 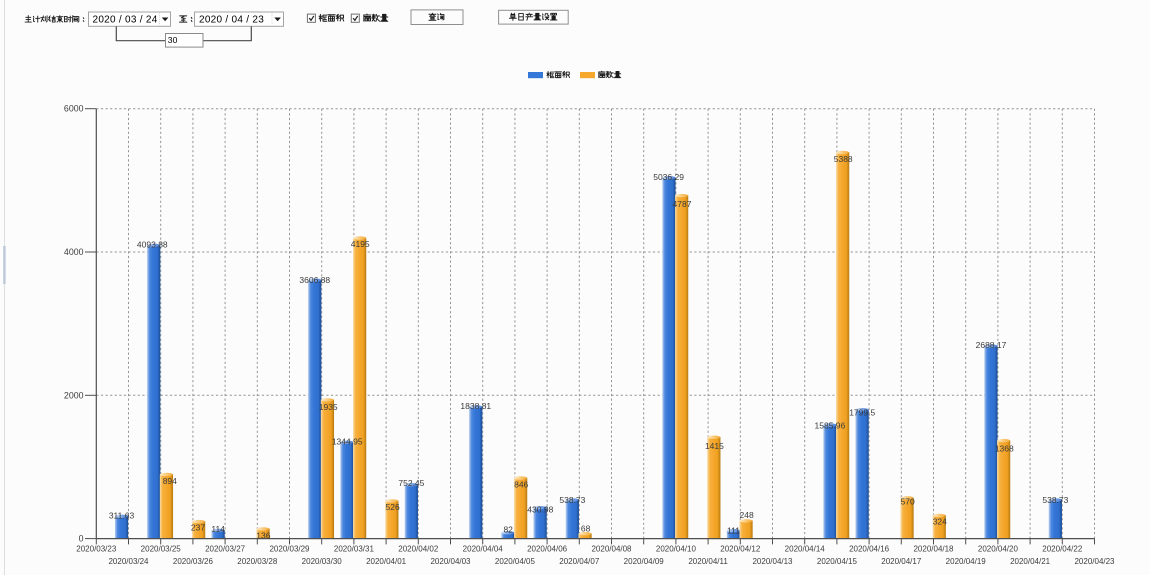 What do you see at coordinates (173, 40) in the screenshot?
I see `svg-text: 30` at bounding box center [173, 40].